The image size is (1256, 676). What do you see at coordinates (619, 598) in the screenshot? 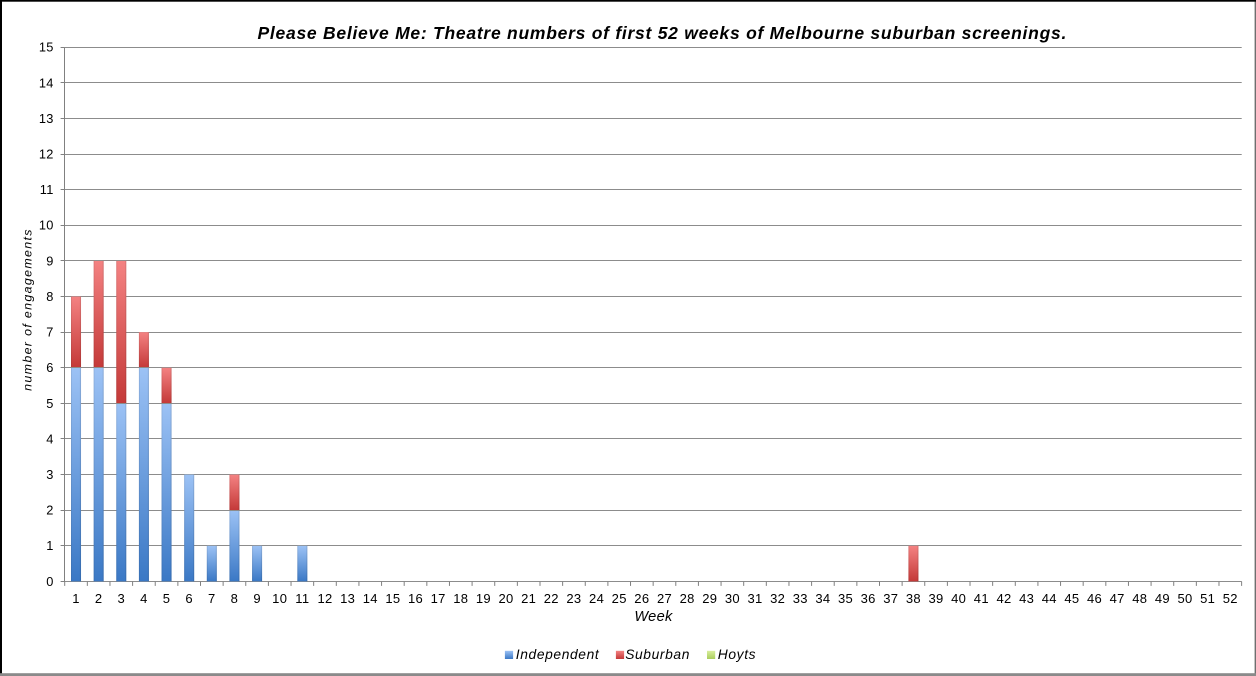
I see `svg-text: 25` at bounding box center [619, 598].